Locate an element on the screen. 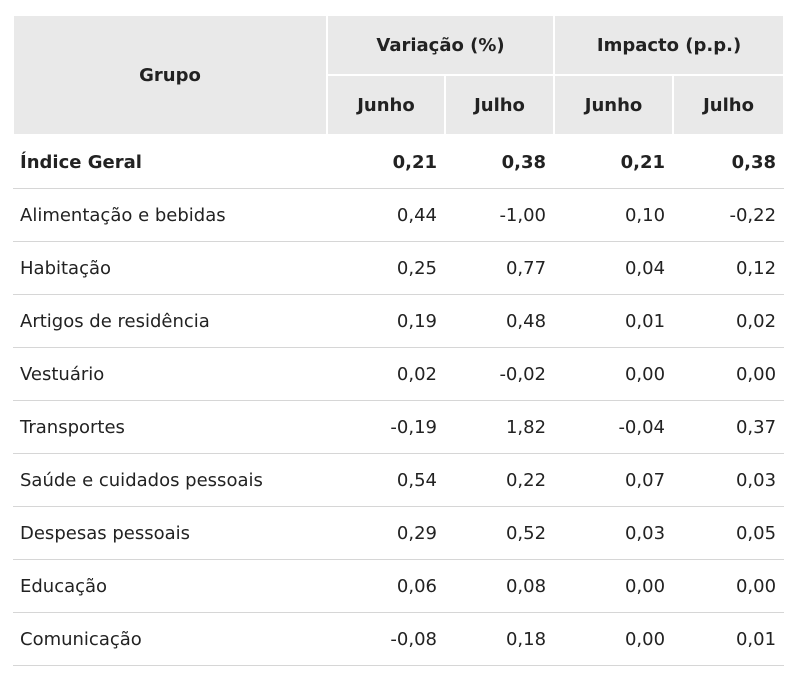 This screenshot has width=800, height=680. span-header: Variação (%) is located at coordinates (440, 45).